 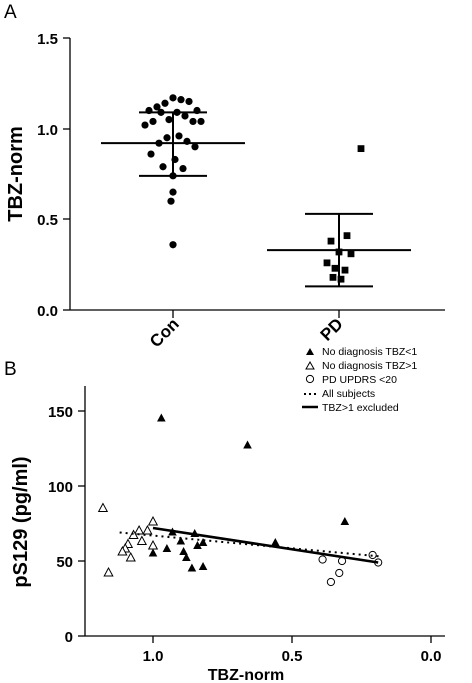 I want to click on panel-a-letter: A, so click(x=10, y=12).